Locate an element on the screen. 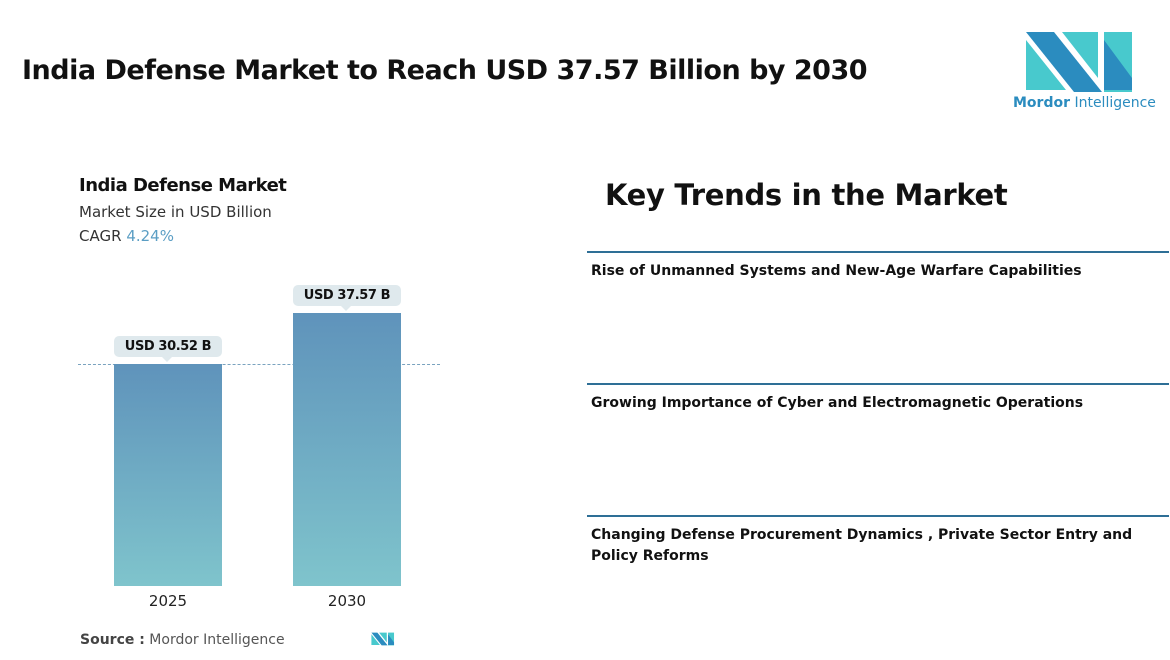 The width and height of the screenshot is (1170, 660). cagr-value: 4.24% is located at coordinates (150, 236).